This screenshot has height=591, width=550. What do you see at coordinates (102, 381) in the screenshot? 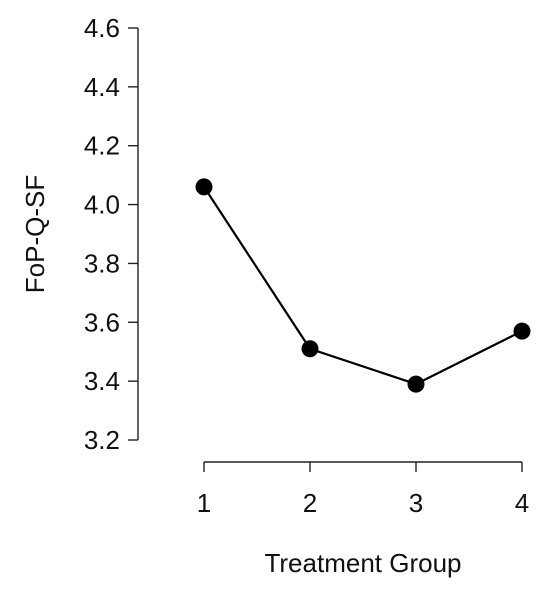
I see `y-tick-label: 3.4` at bounding box center [102, 381].